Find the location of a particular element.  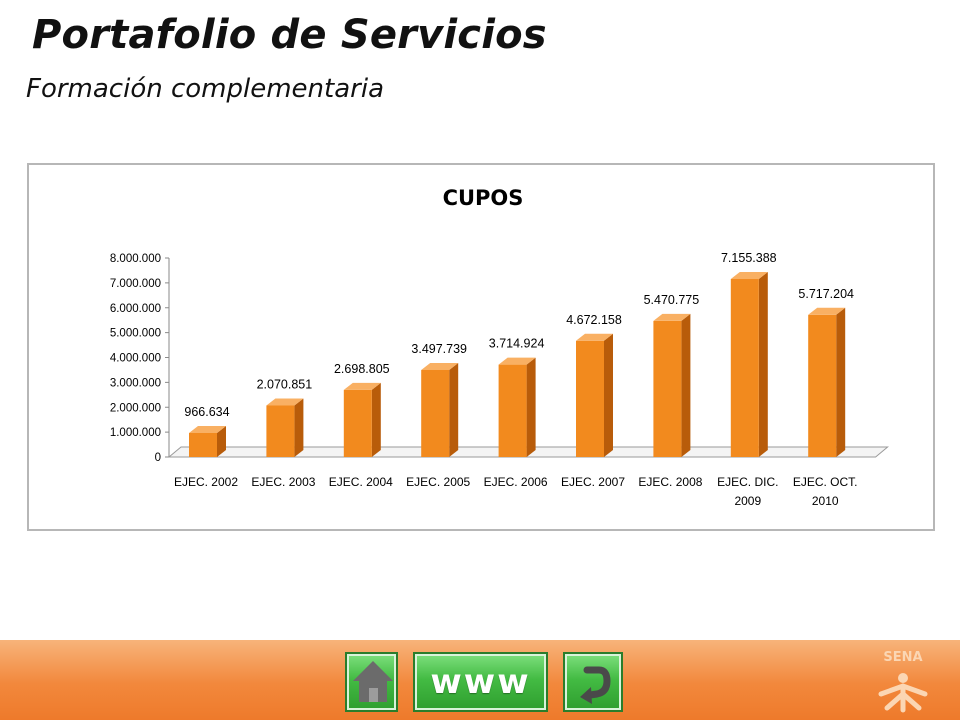

slide-subtitle: Formación complementaria is located at coordinates (205, 89).